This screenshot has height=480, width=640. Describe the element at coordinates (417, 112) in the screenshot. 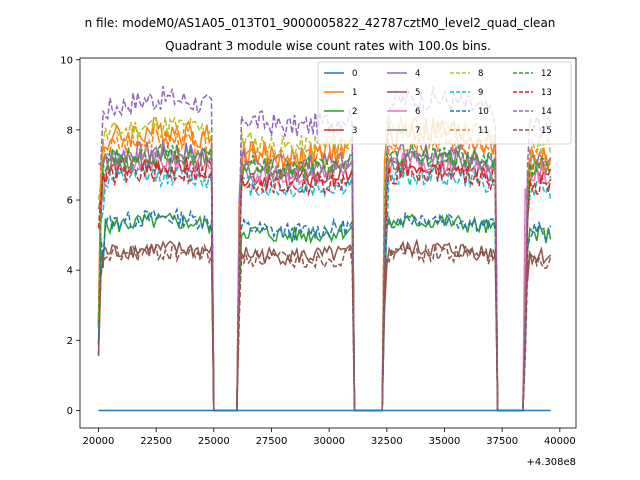

I see `legend-label: 6` at that location.